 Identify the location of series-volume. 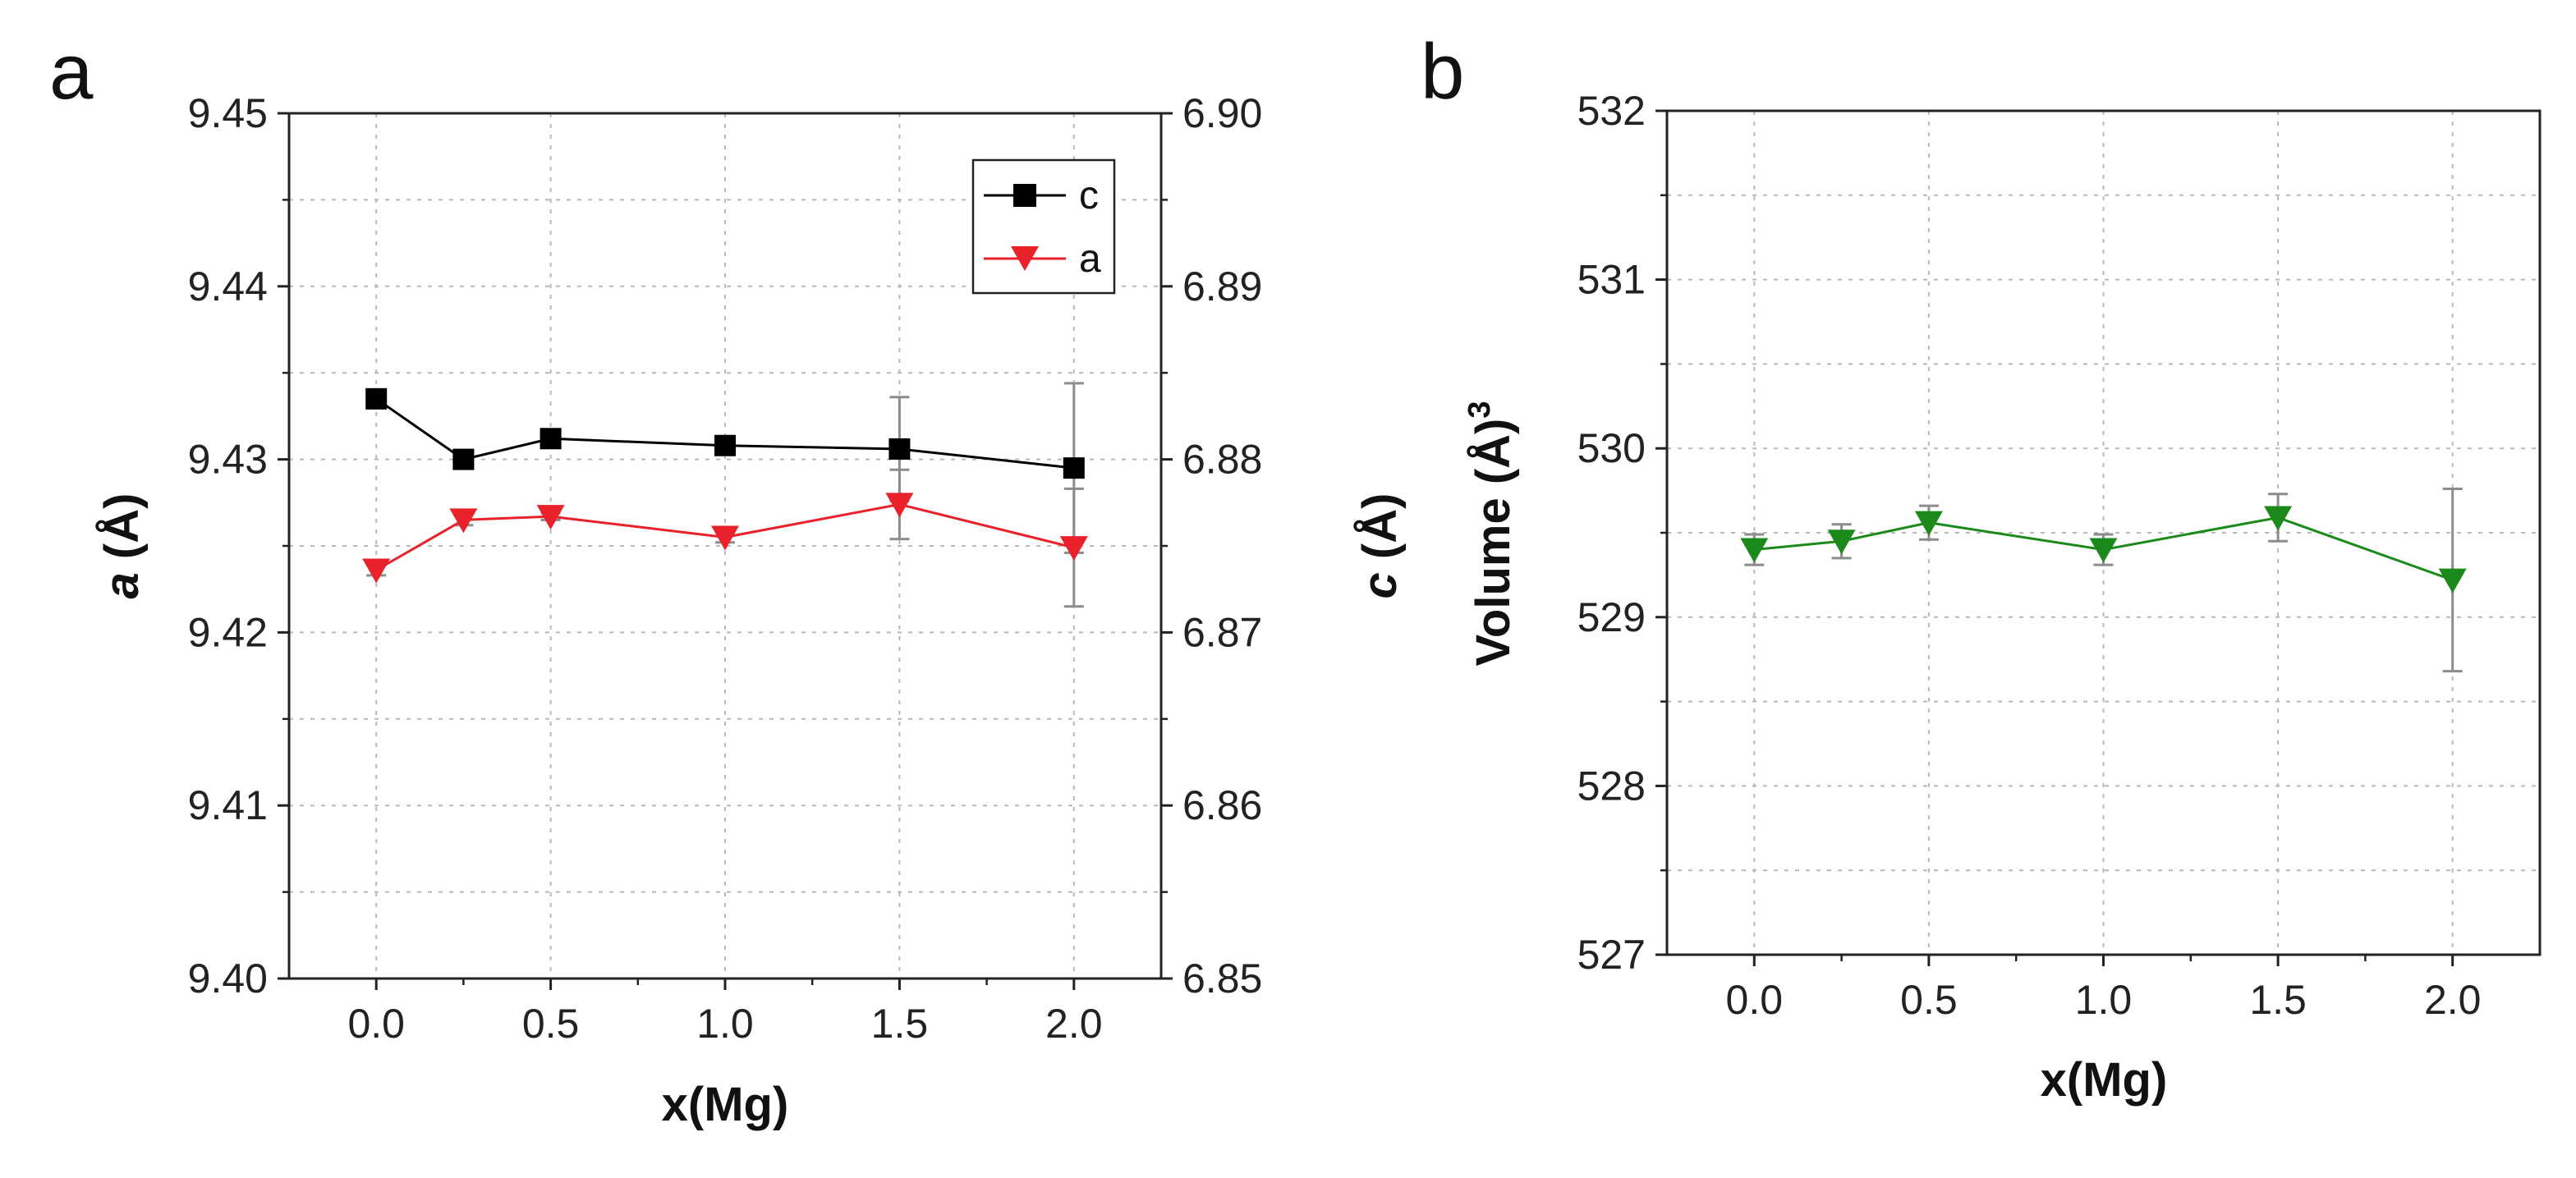
(2103, 580).